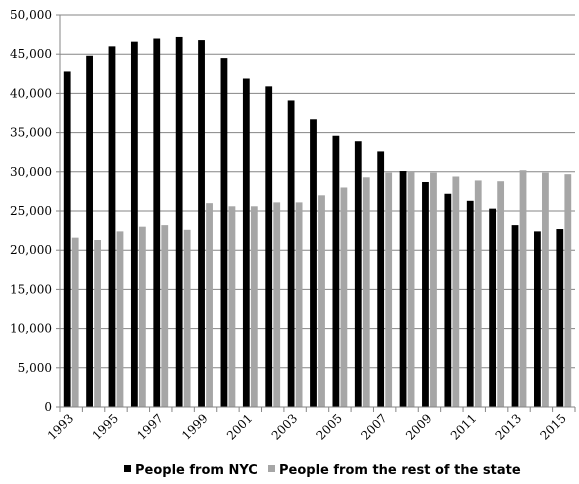 The image size is (579, 484). I want to click on bar-rest-of-state-2009, so click(433, 289).